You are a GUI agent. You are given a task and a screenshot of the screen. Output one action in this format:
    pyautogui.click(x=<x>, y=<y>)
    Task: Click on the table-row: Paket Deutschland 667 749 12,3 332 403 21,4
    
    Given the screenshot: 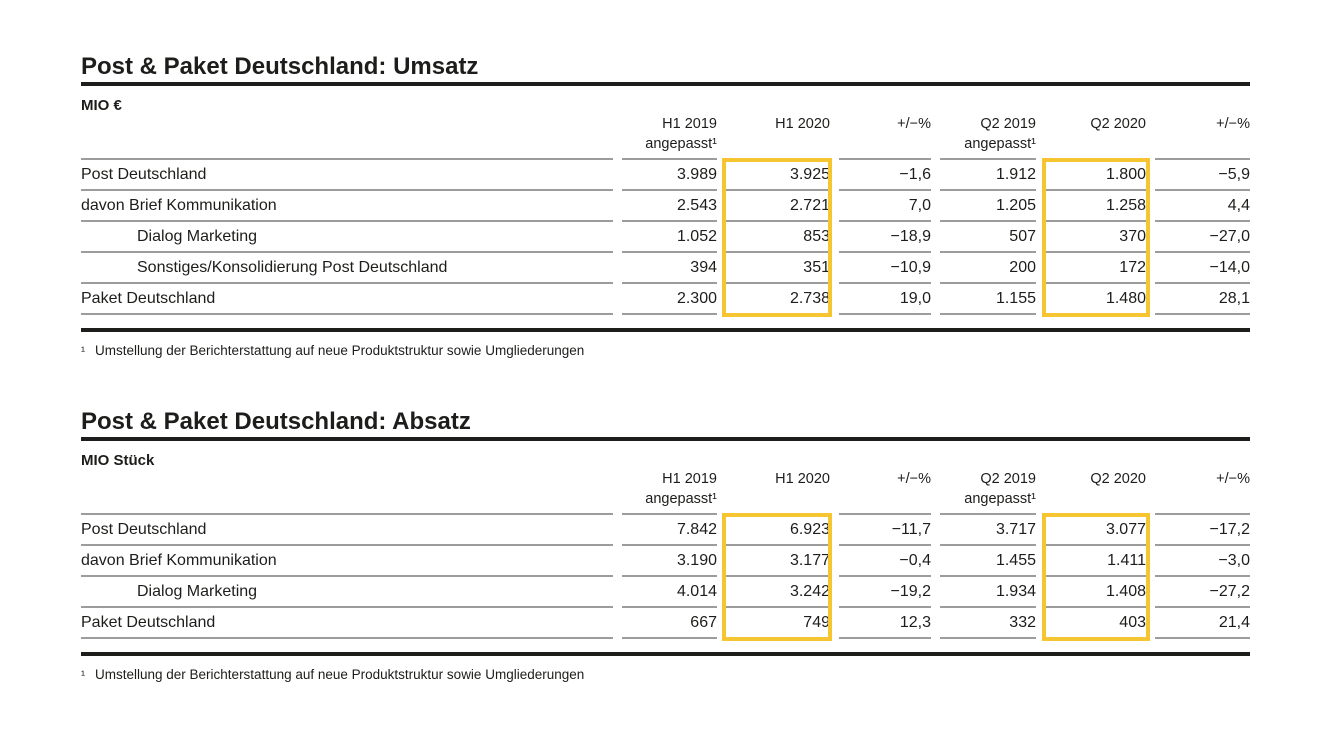 What is the action you would take?
    pyautogui.click(x=665, y=623)
    